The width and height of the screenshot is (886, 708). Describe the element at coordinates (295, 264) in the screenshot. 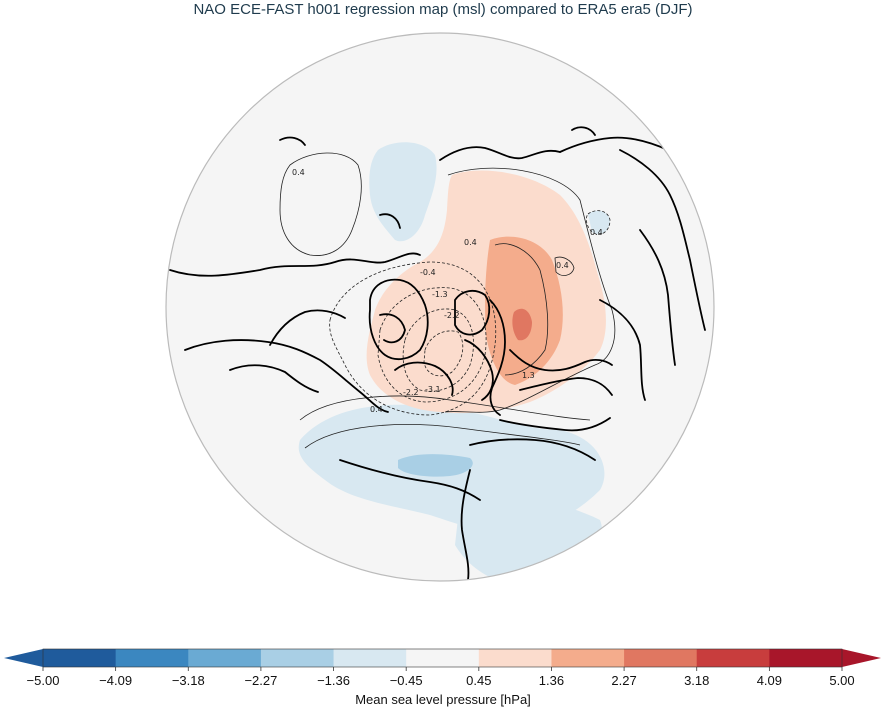

I see `north-america-coast` at that location.